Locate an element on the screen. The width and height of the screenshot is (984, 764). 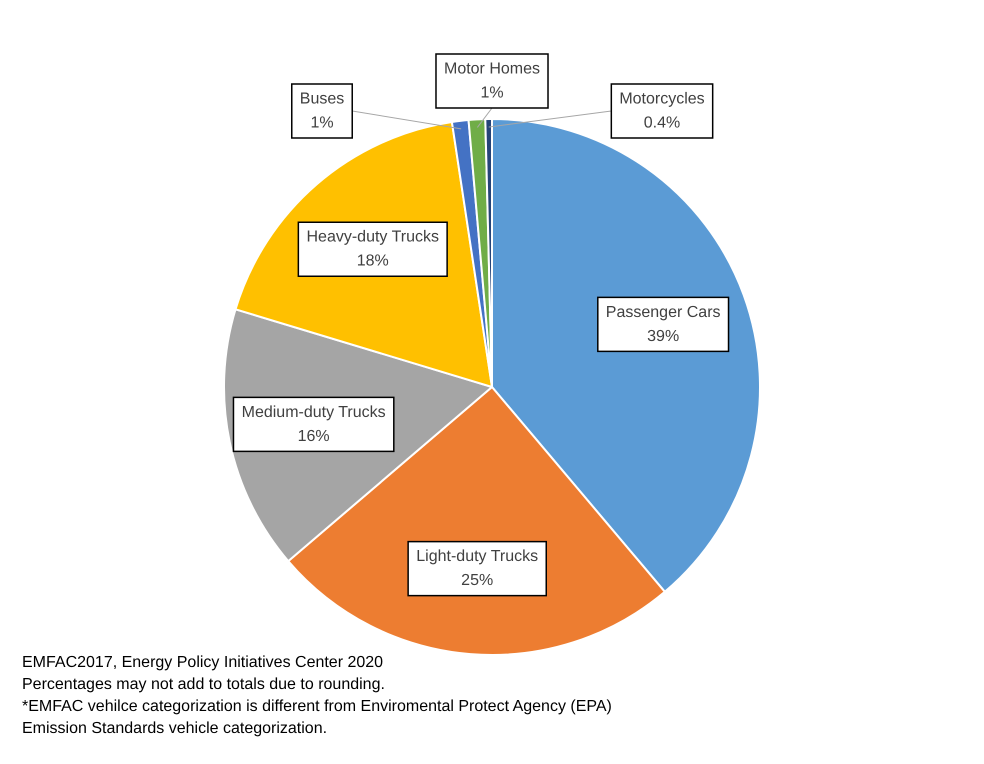
text: Emission Standards vehicle categorization. is located at coordinates (175, 729).